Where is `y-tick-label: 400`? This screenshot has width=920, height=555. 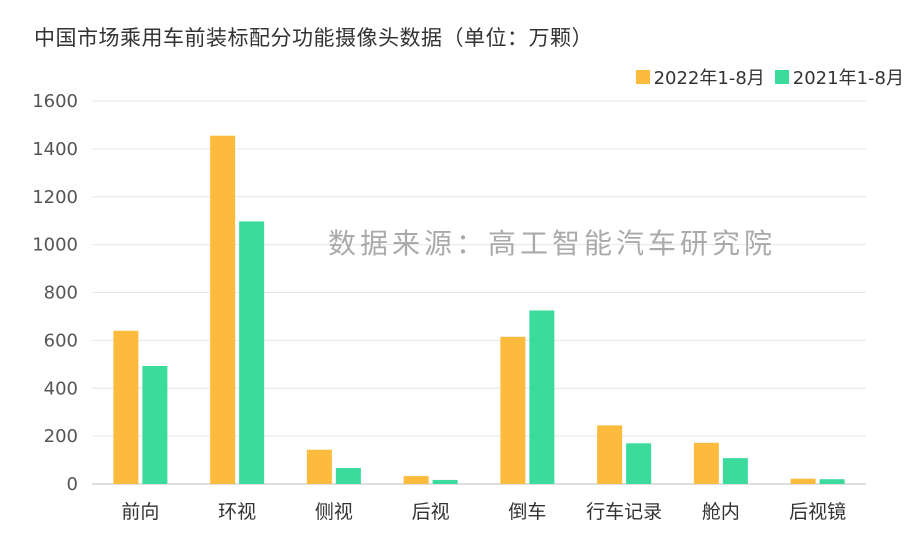
y-tick-label: 400 is located at coordinates (61, 388).